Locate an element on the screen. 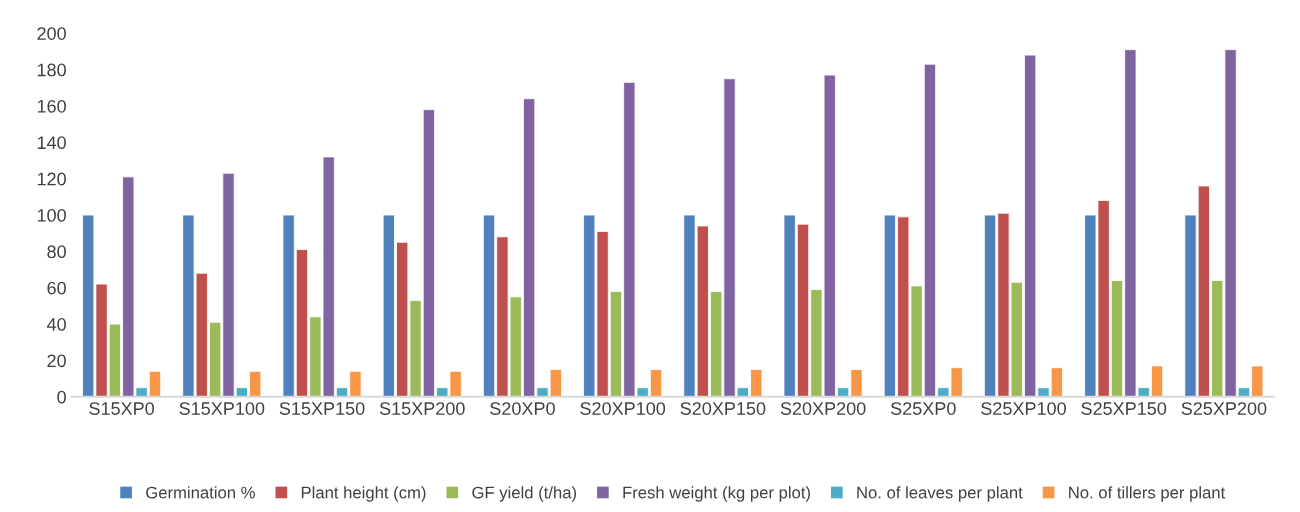  legend-label: Germination % is located at coordinates (200, 492).